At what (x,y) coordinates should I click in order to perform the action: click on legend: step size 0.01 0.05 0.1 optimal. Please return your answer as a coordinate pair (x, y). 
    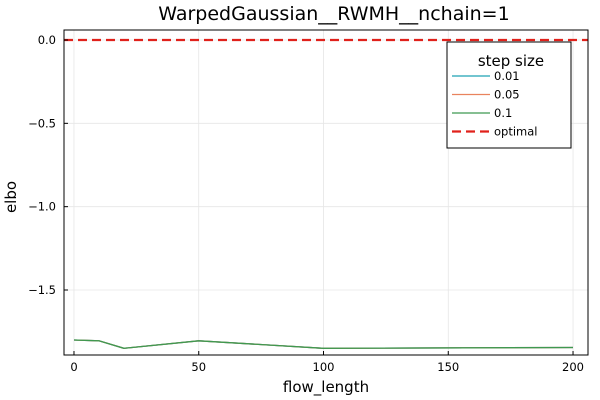
    Looking at the image, I should click on (509, 95).